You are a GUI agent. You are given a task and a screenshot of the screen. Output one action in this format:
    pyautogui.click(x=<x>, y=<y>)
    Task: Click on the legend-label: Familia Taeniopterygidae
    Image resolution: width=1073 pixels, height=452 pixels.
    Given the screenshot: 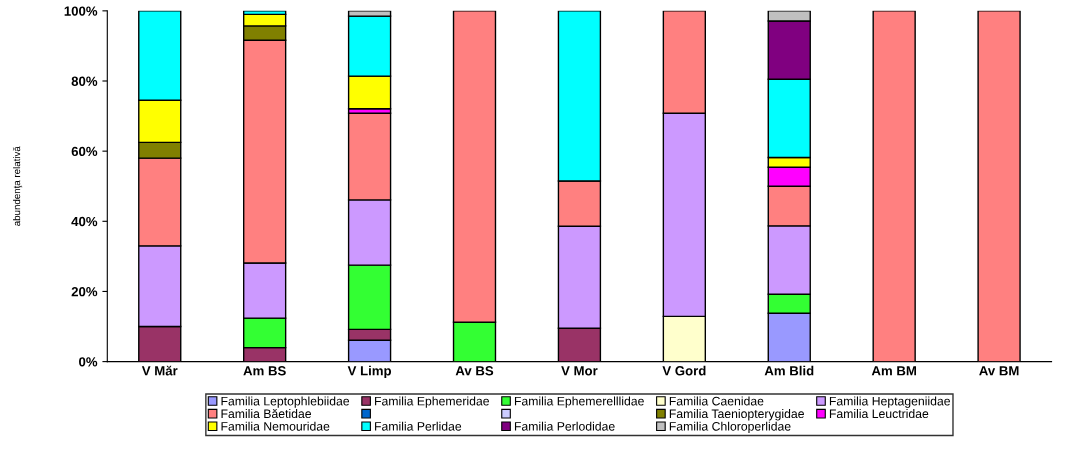 What is the action you would take?
    pyautogui.click(x=736, y=415)
    